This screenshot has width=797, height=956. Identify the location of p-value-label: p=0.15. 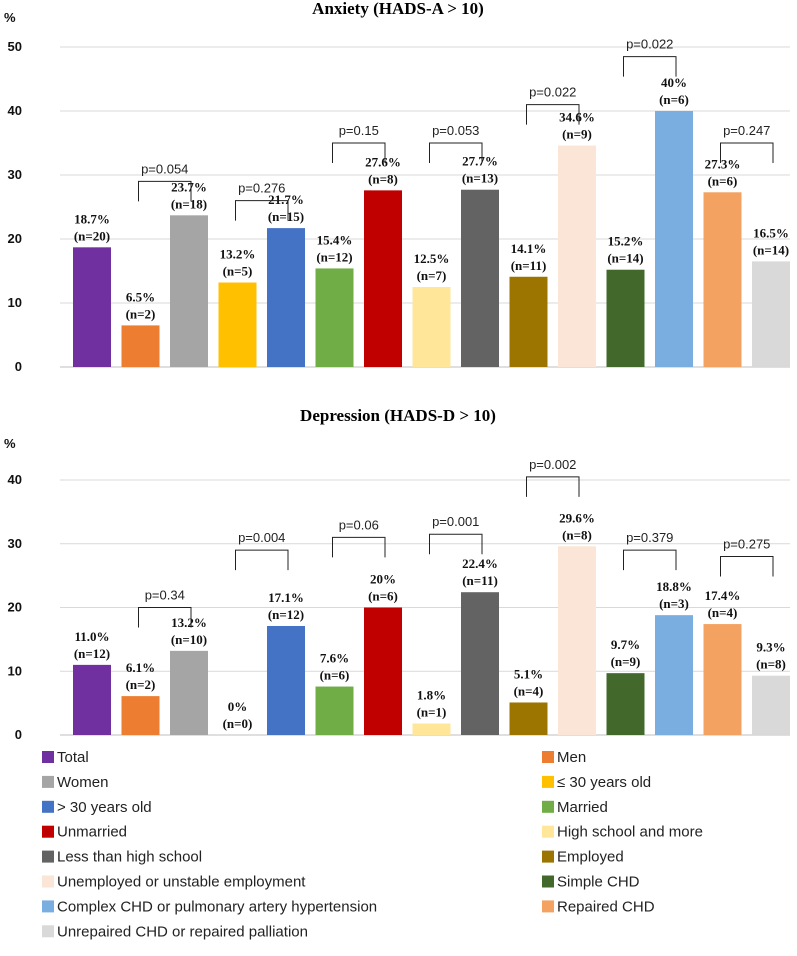
(359, 130).